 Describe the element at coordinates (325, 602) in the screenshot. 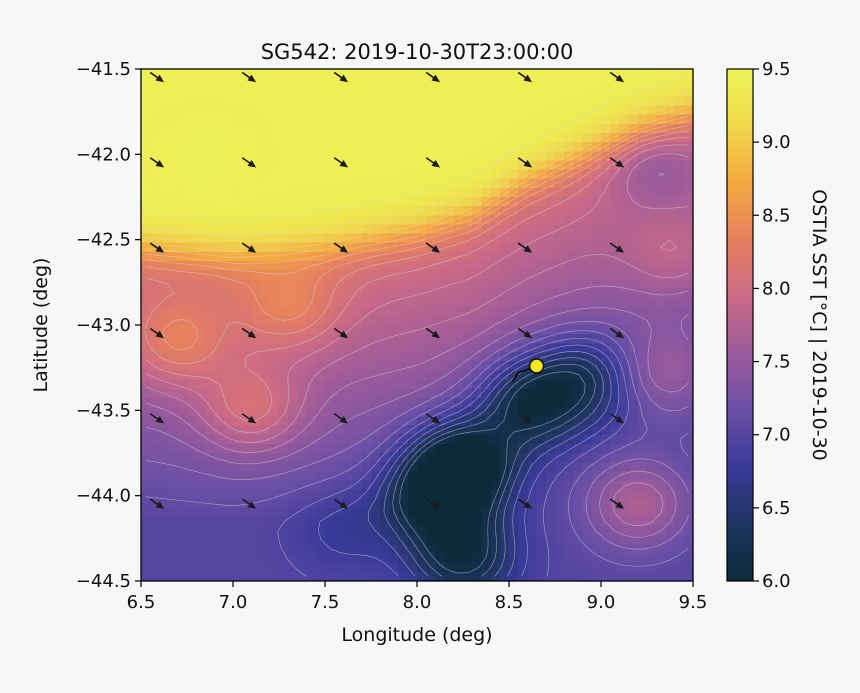

I see `x-tick-label: 7.5` at that location.